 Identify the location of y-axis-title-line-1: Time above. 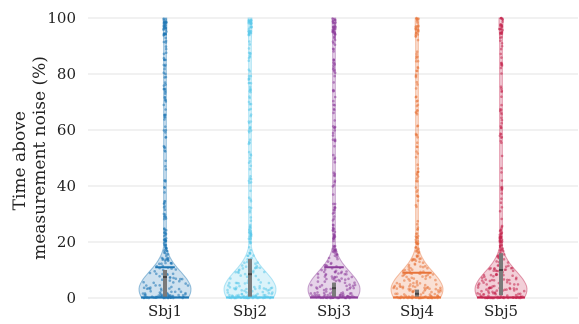
(20, 160).